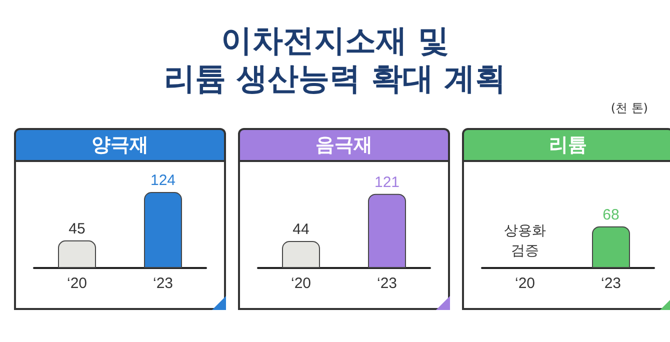  What do you see at coordinates (301, 229) in the screenshot?
I see `data-label: 44` at bounding box center [301, 229].